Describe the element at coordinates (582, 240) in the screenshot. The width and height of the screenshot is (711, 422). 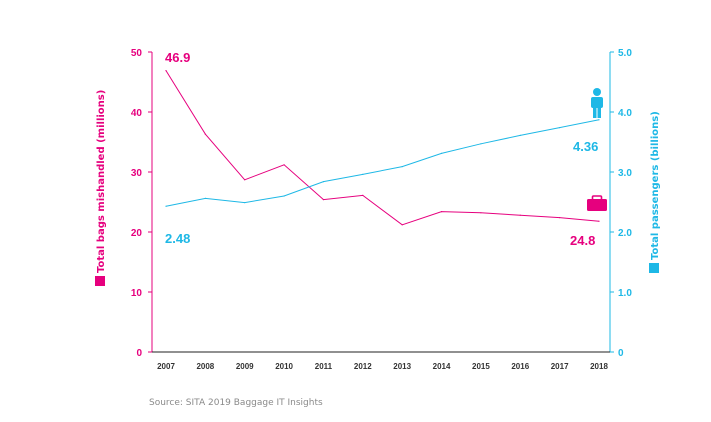
I see `bags-end-label: 24.8` at that location.